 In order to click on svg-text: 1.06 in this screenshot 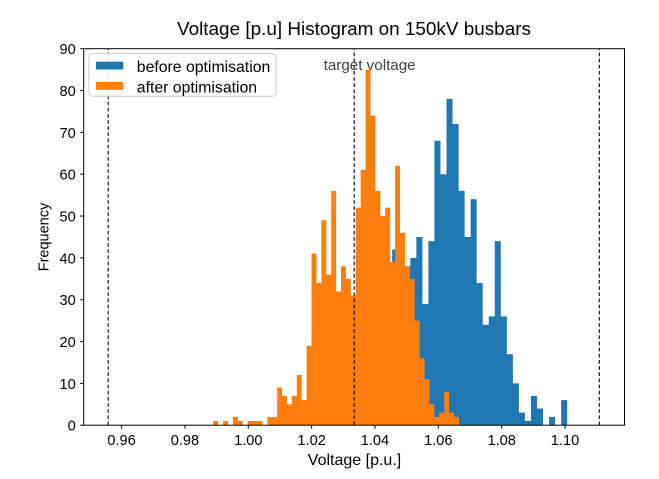, I will do `click(438, 441)`.